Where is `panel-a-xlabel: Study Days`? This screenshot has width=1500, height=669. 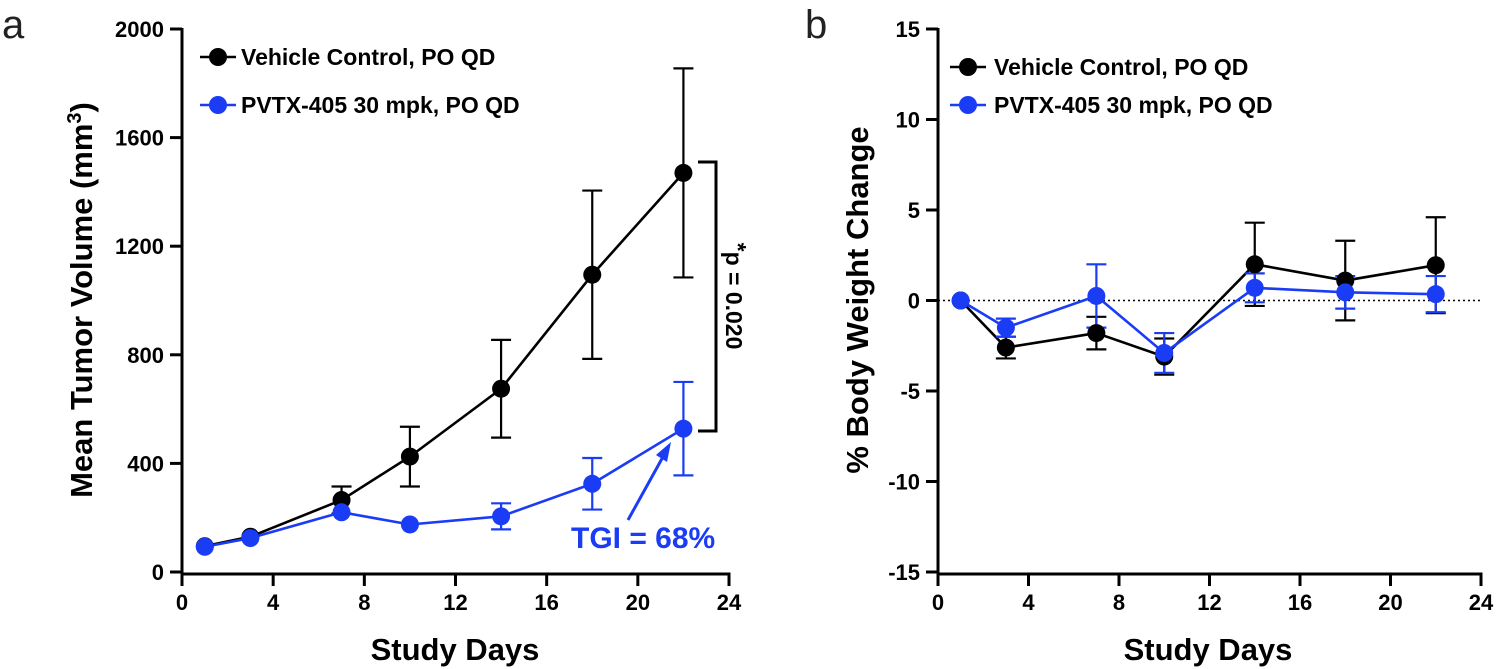
panel-a-xlabel: Study Days is located at coordinates (455, 649).